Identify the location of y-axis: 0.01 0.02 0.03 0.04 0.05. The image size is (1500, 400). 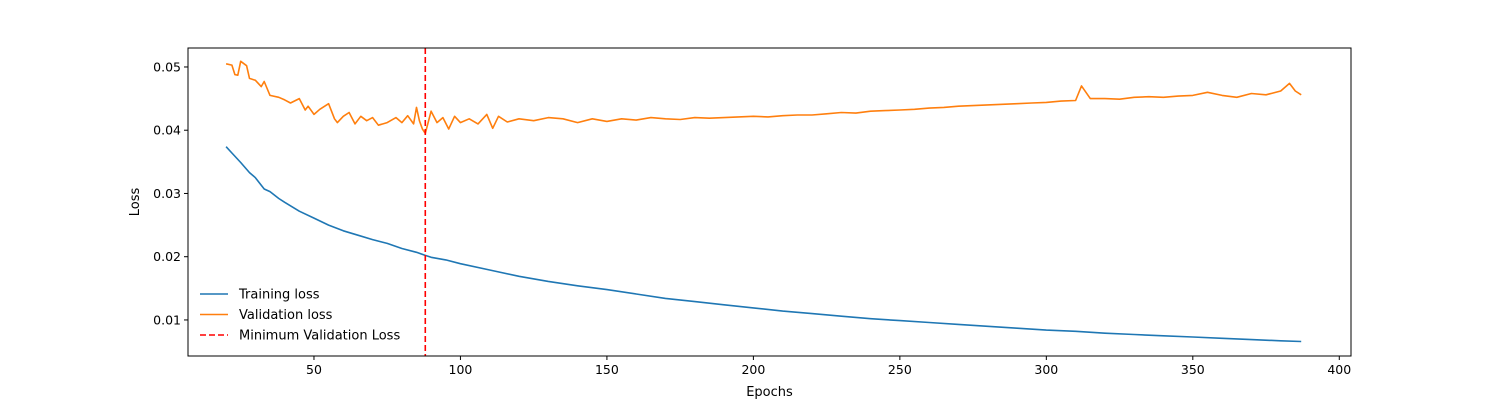
(170, 193).